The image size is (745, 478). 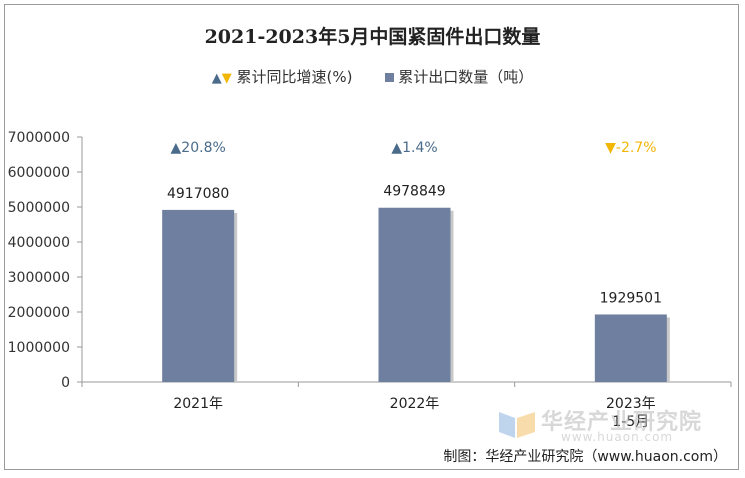 I want to click on growth-label: ▼-2.7%, so click(x=630, y=148).